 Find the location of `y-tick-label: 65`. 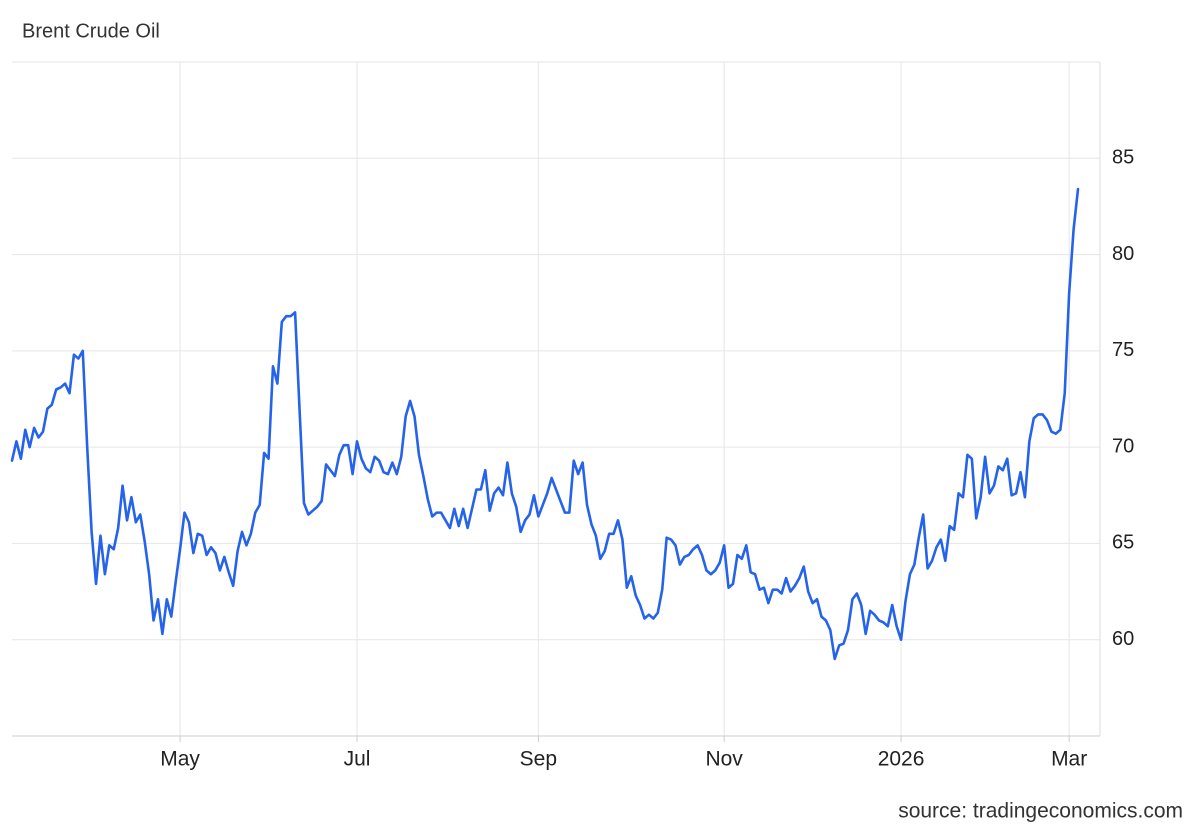

y-tick-label: 65 is located at coordinates (1123, 543).